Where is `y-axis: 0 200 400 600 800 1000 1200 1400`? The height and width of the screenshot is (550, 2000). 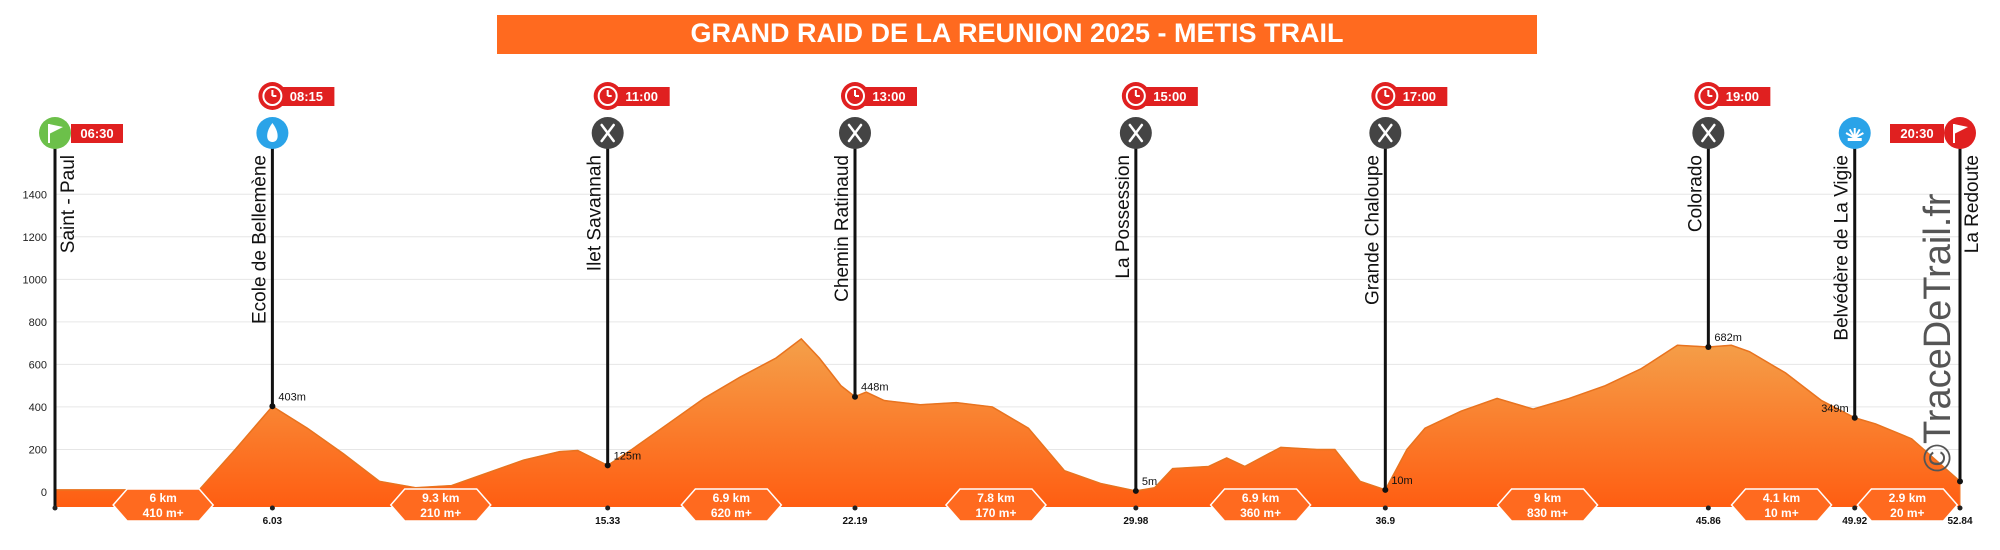 y-axis: 0 200 400 600 800 1000 1200 1400 is located at coordinates (35, 344).